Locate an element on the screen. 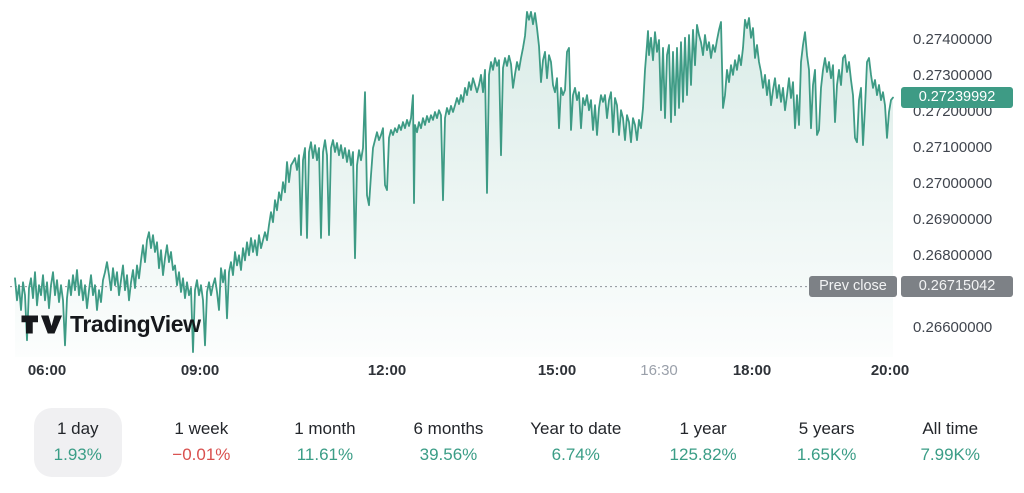  range-change-percent: 6.74% is located at coordinates (575, 454).